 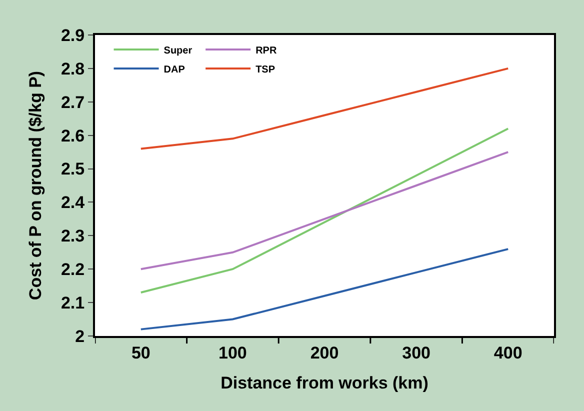 I want to click on x-tick-label: 200, so click(x=324, y=352).